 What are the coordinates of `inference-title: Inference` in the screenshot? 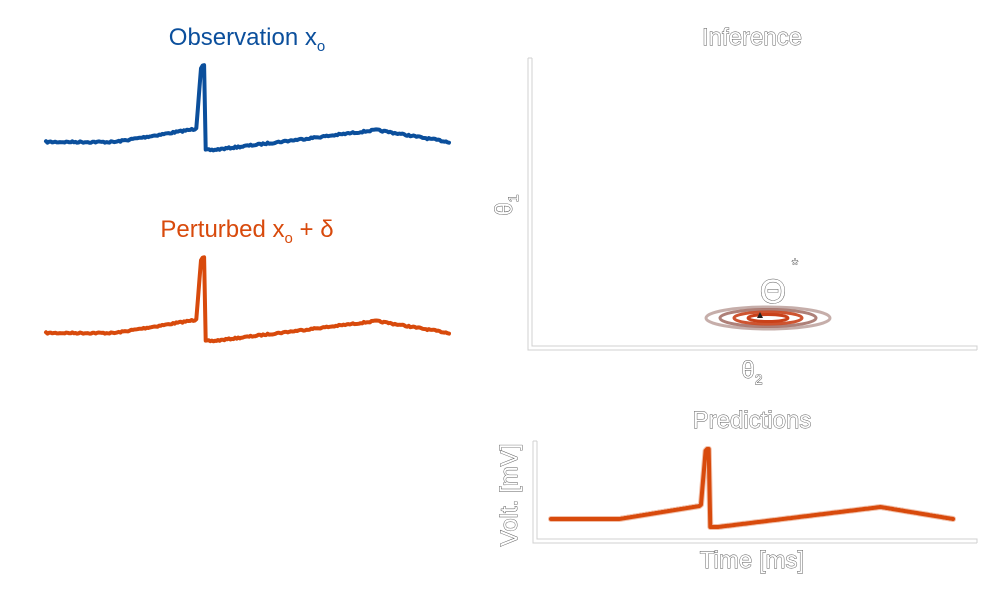 It's located at (752, 37).